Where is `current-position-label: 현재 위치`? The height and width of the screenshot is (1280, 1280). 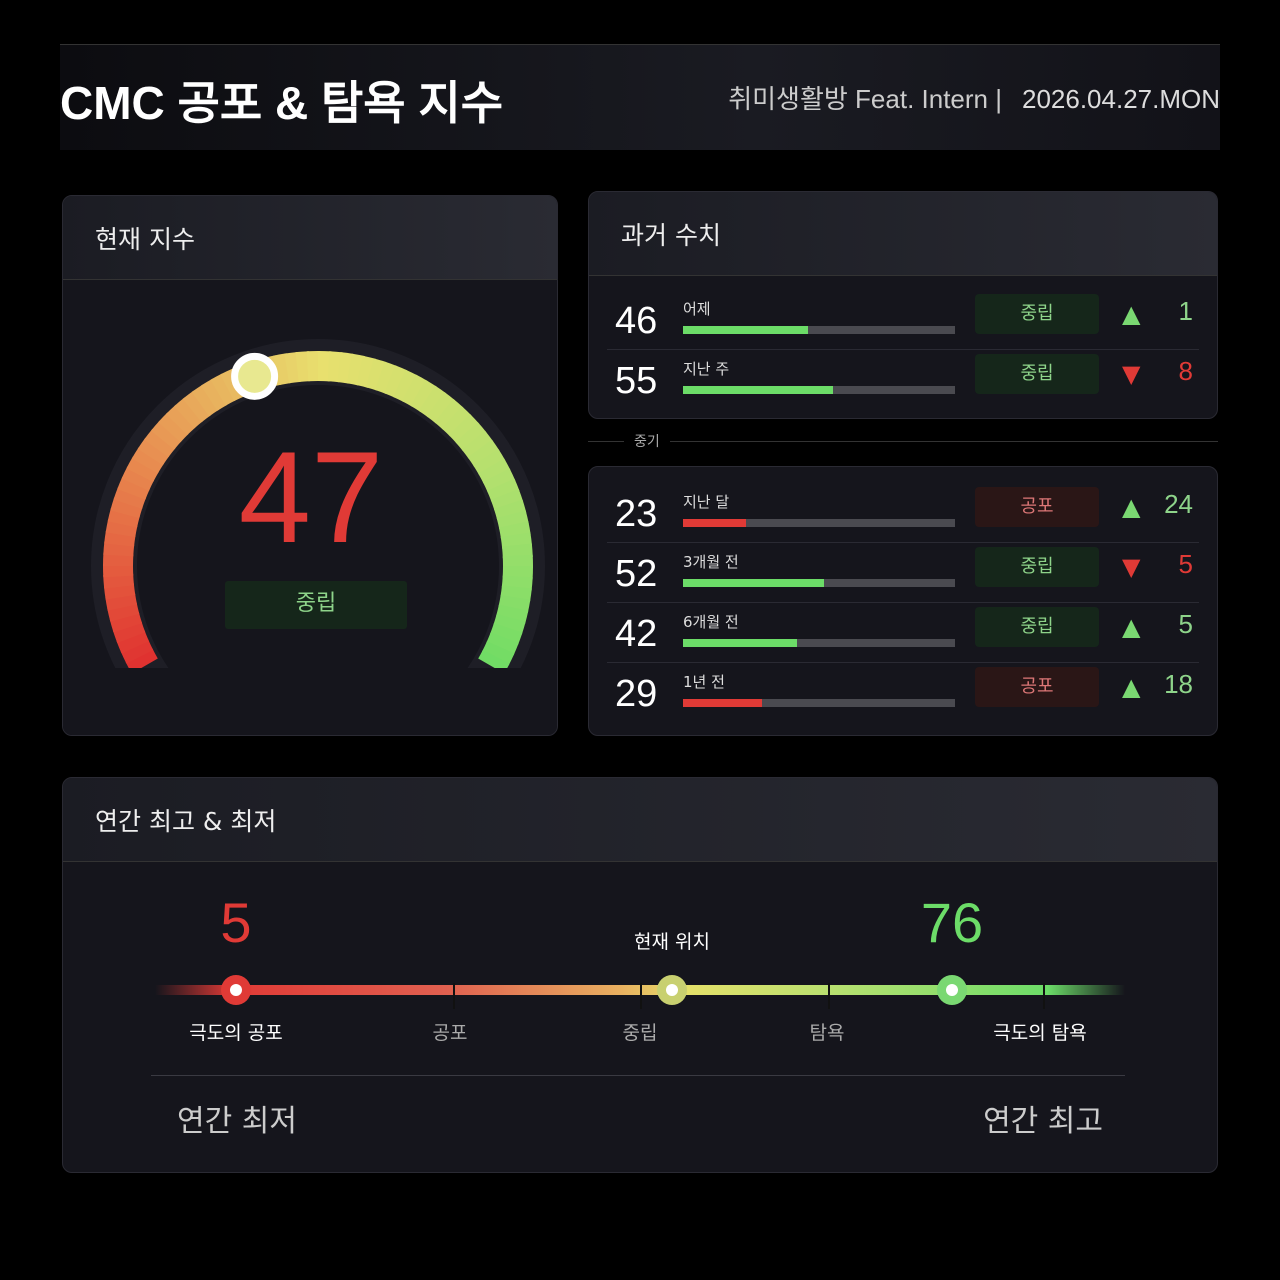
current-position-label: 현재 위치 is located at coordinates (672, 942).